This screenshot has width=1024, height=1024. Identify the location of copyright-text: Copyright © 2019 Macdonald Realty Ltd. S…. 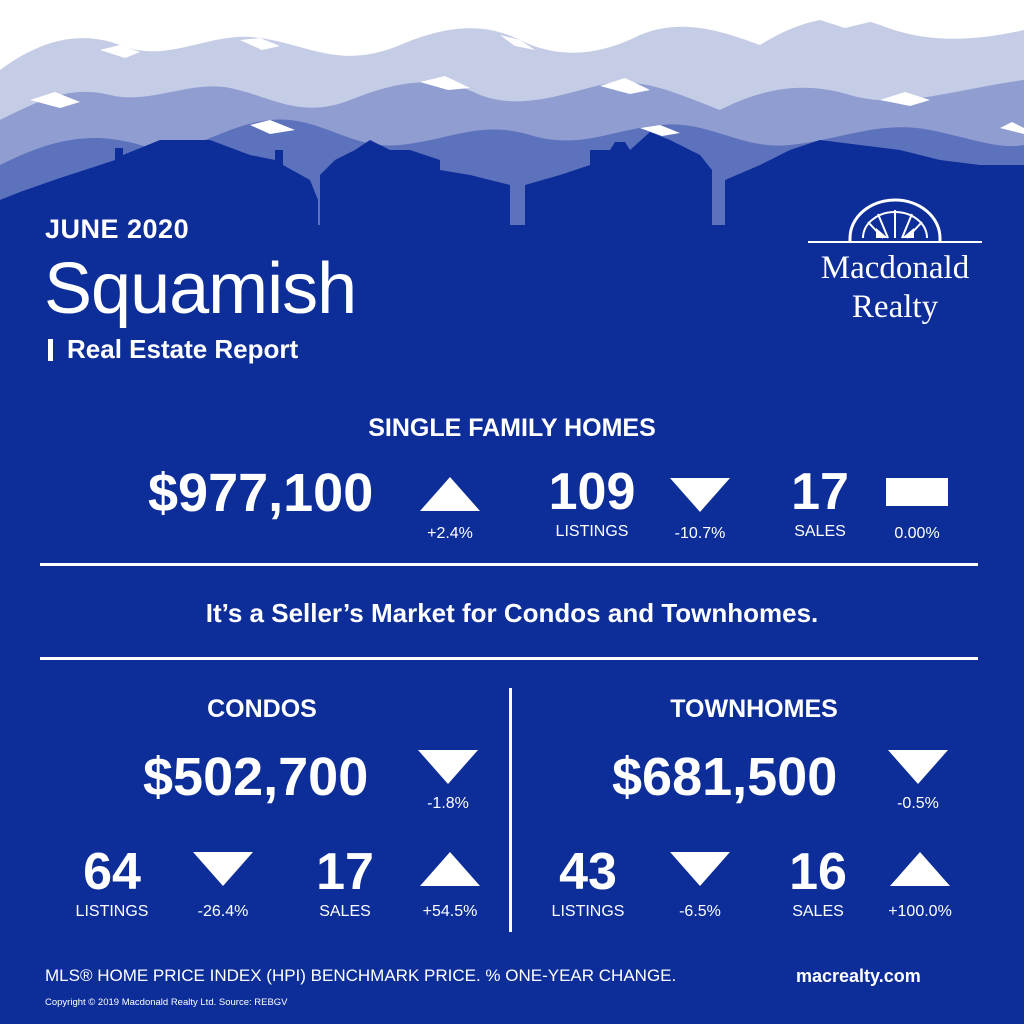
(166, 1002).